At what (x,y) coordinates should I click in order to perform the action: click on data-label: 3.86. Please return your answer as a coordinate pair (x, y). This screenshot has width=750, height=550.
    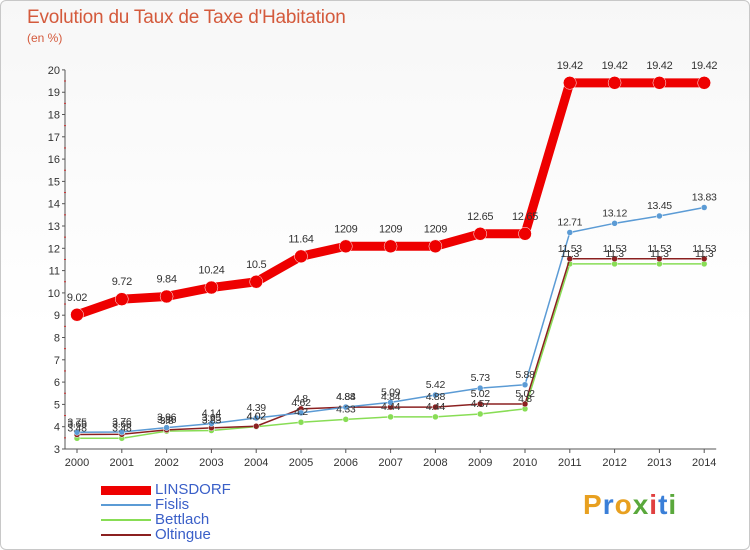
    Looking at the image, I should click on (167, 420).